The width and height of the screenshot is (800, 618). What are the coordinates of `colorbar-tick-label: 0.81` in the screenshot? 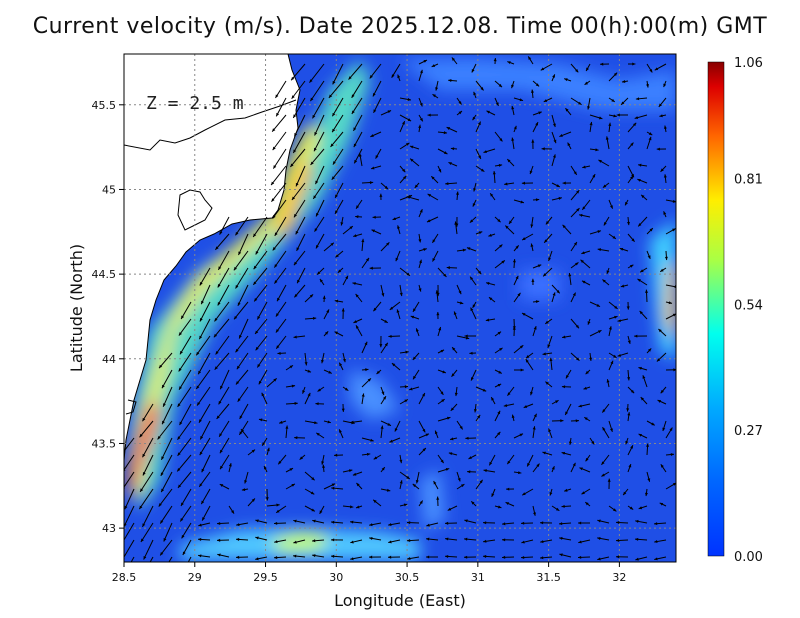 It's located at (748, 180).